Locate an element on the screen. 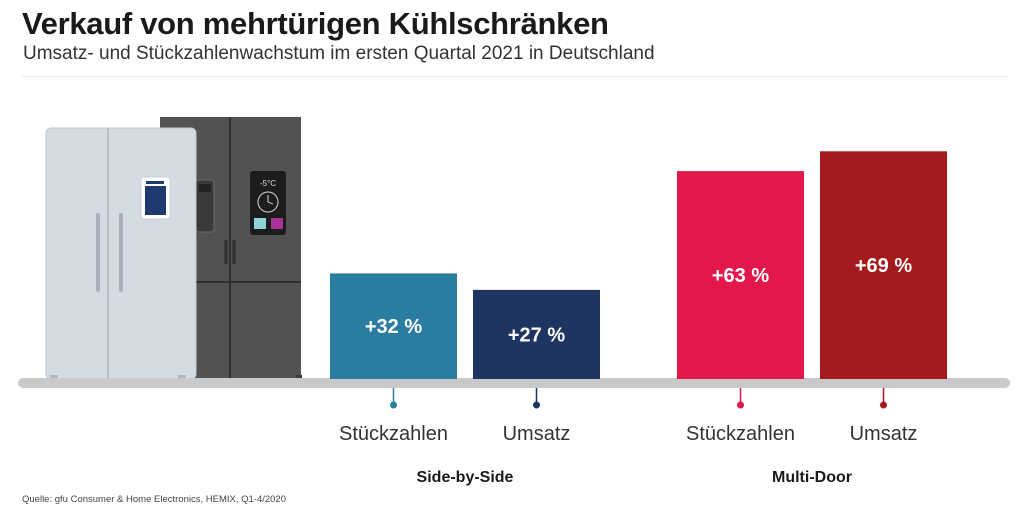 This screenshot has height=515, width=1030. bar-value-label: +27 % is located at coordinates (536, 335).